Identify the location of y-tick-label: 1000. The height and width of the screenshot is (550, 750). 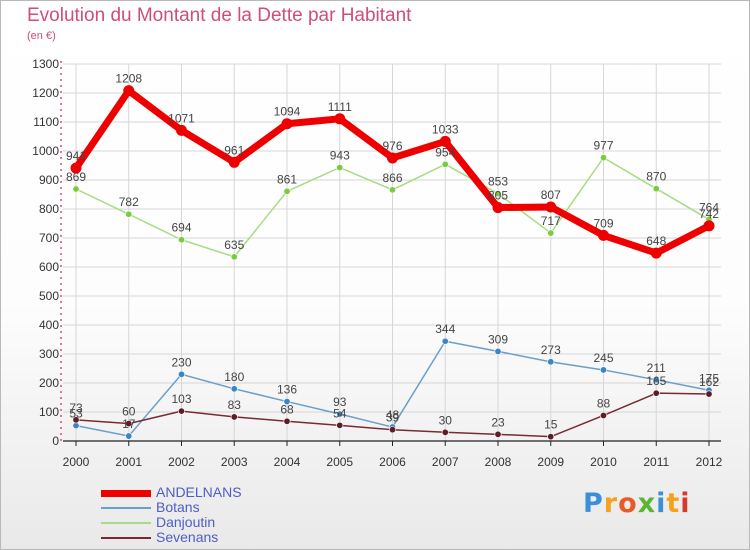
(45, 151).